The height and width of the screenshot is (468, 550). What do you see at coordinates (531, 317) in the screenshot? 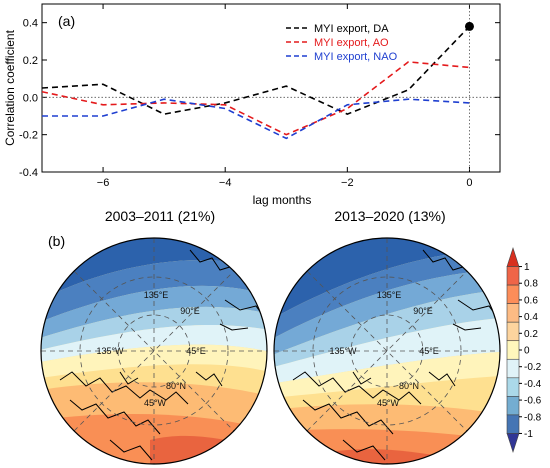
I see `colorbar-tick-label: 0.4` at bounding box center [531, 317].